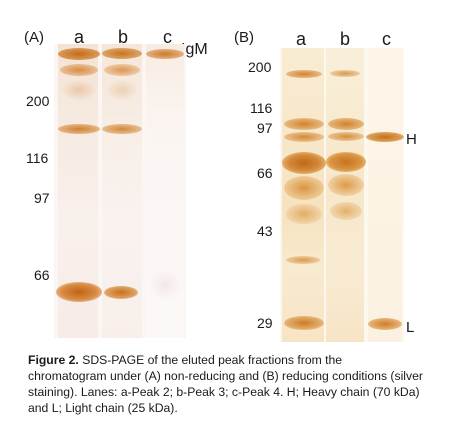  Describe the element at coordinates (385, 137) in the screenshot. I see `panel-b-band-c-heavy-chain` at that location.